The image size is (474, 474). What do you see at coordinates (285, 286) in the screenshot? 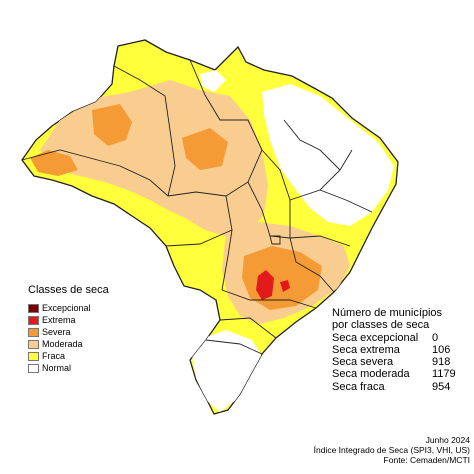
I see `extreme-drought-spot` at bounding box center [285, 286].